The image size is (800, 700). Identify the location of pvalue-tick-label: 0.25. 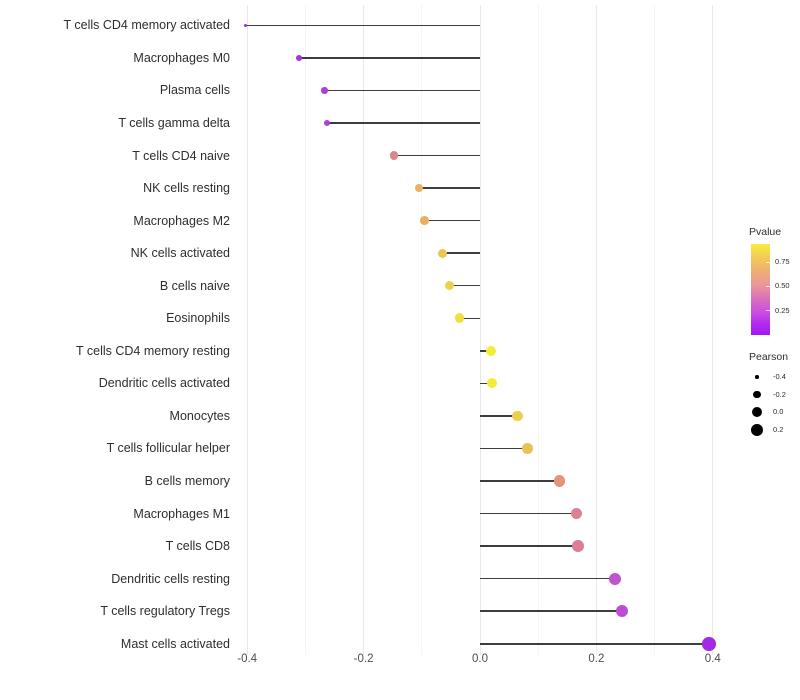
(782, 310).